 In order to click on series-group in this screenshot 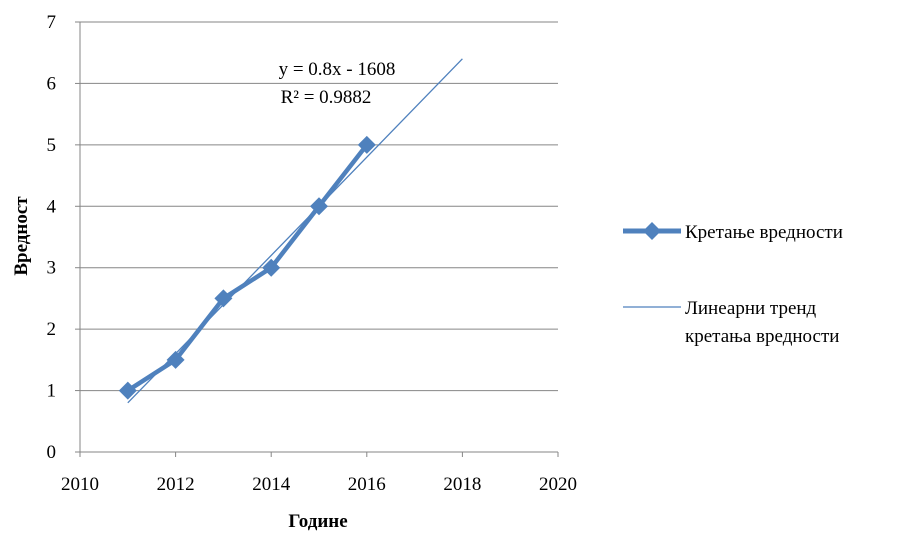, I will do `click(247, 267)`.